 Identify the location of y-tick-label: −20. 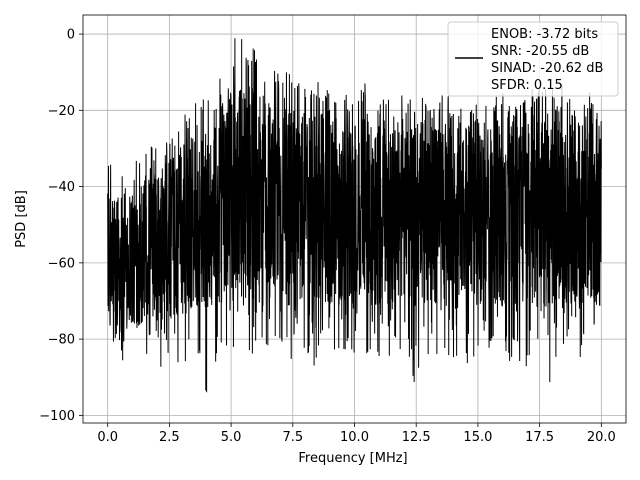
(61, 111).